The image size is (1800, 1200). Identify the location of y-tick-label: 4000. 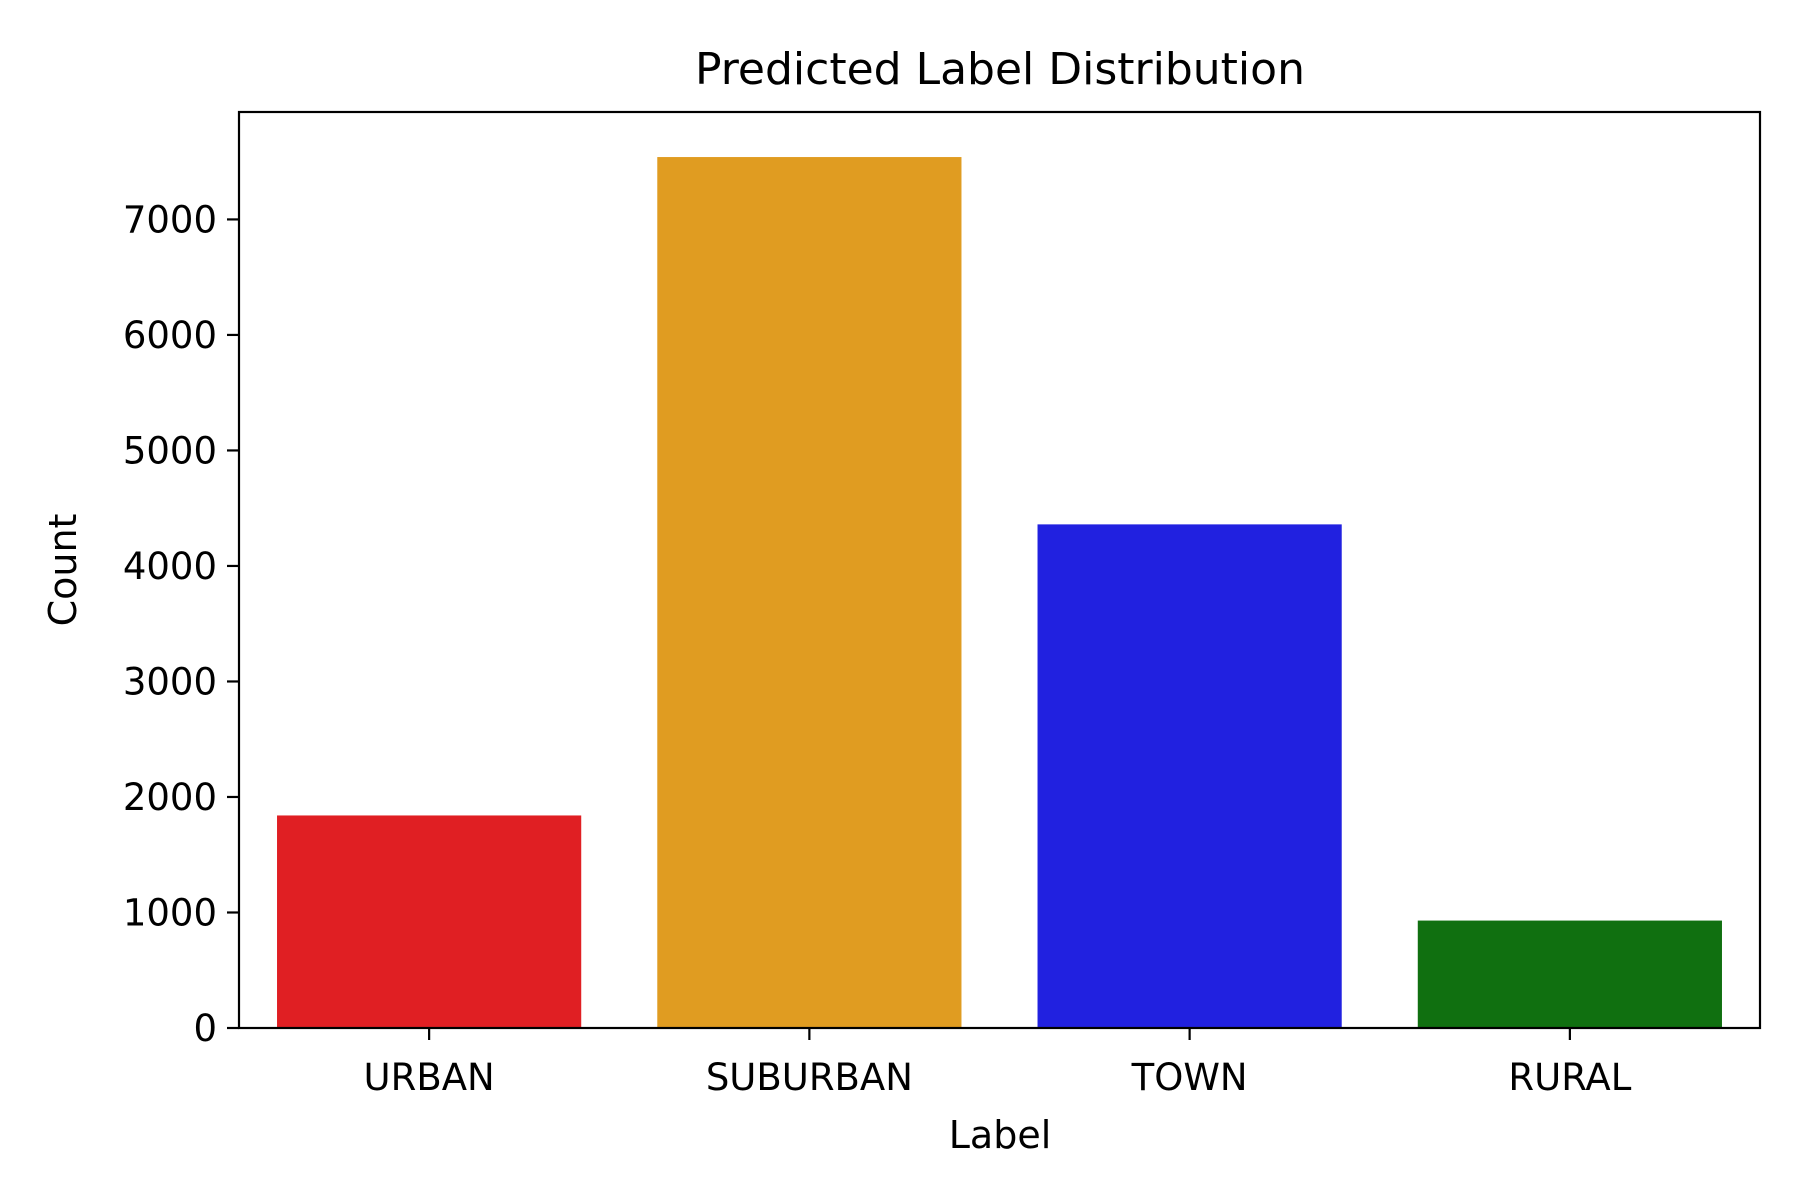
(170, 566).